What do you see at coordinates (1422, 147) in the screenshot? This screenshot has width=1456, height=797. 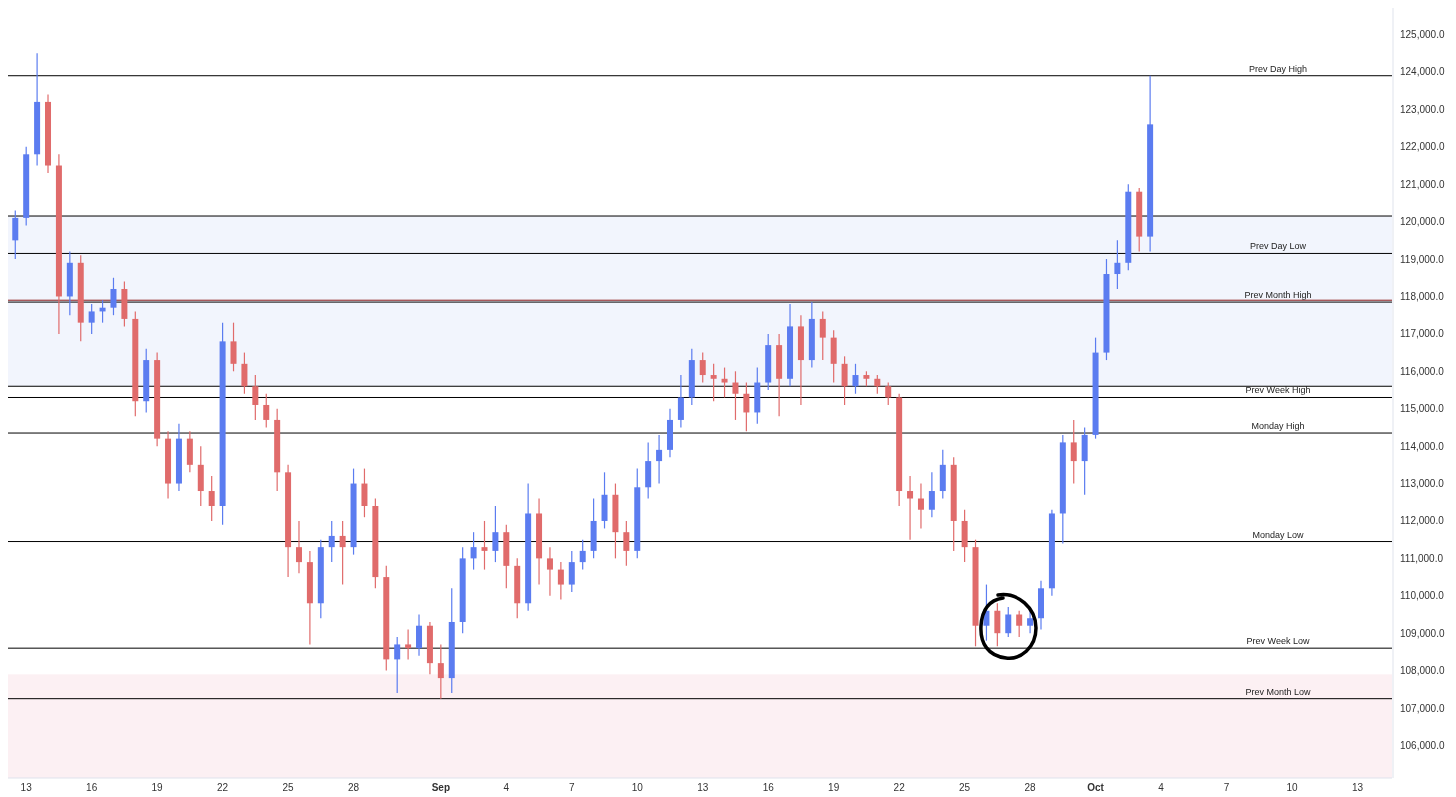 I see `y-tick-label: 122,000.0` at bounding box center [1422, 147].